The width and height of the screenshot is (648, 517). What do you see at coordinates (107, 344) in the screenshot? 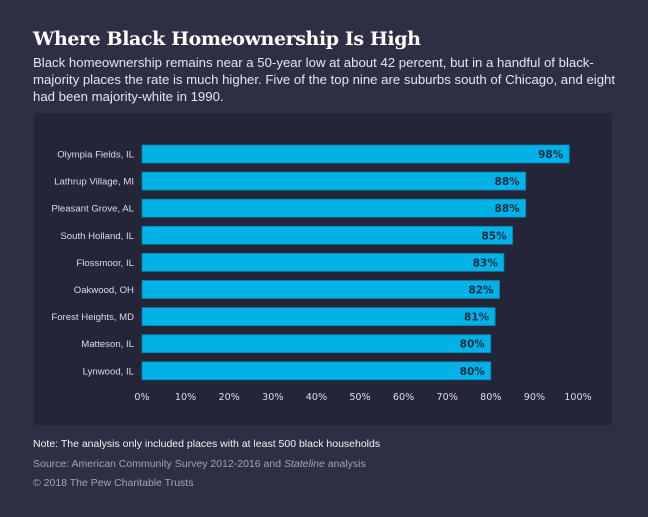
I see `category-label: Matteson, IL` at bounding box center [107, 344].